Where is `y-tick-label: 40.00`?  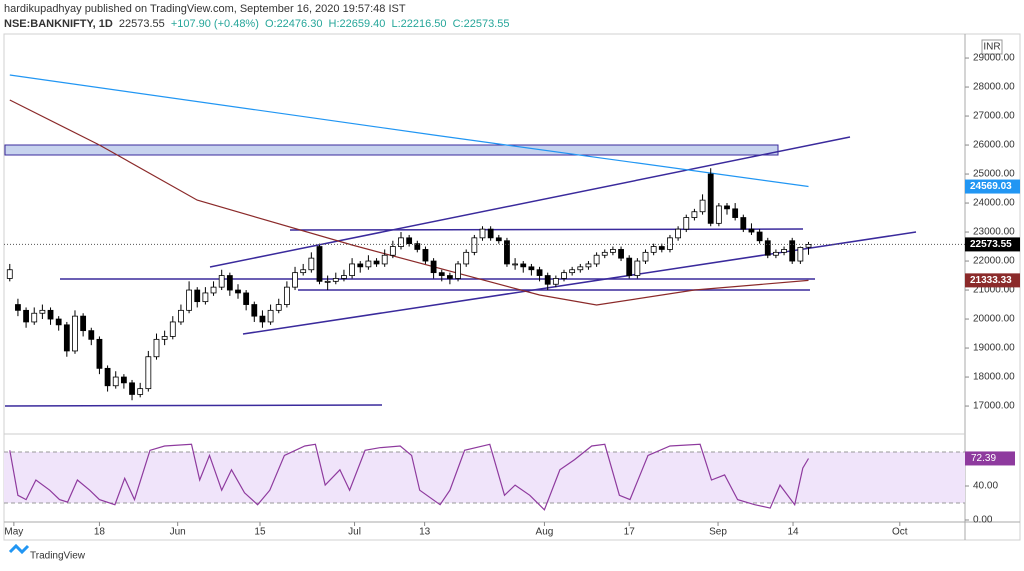
y-tick-label: 40.00 is located at coordinates (985, 486).